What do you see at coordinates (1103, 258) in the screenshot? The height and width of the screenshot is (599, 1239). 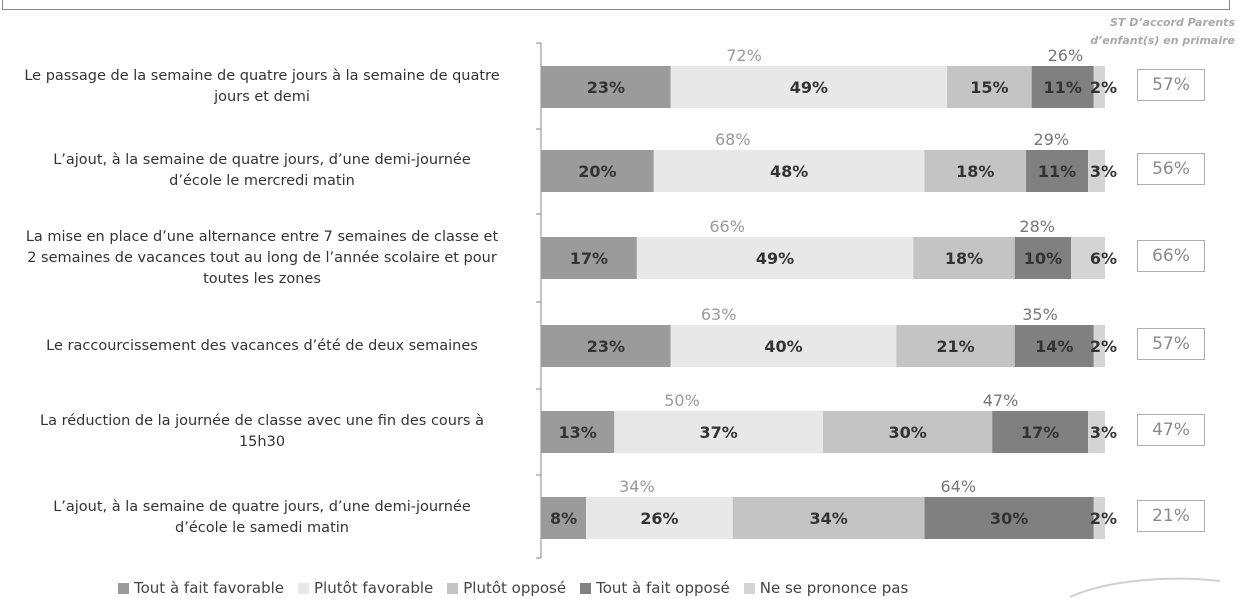 I see `data-label: 6%` at bounding box center [1103, 258].